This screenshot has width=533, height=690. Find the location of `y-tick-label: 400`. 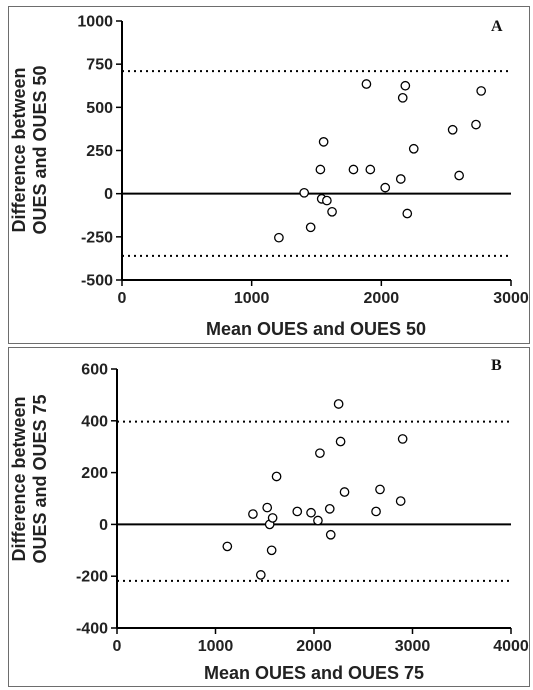

y-tick-label: 400 is located at coordinates (94, 421).